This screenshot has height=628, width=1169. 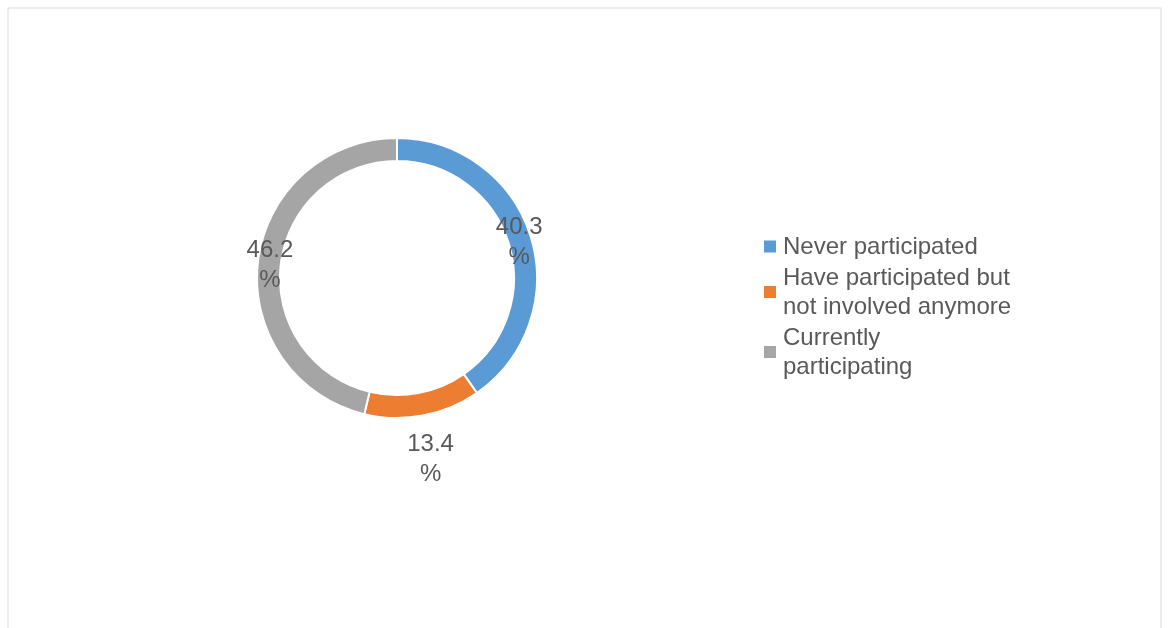 What do you see at coordinates (880, 245) in the screenshot?
I see `legend-label: Never participated` at bounding box center [880, 245].